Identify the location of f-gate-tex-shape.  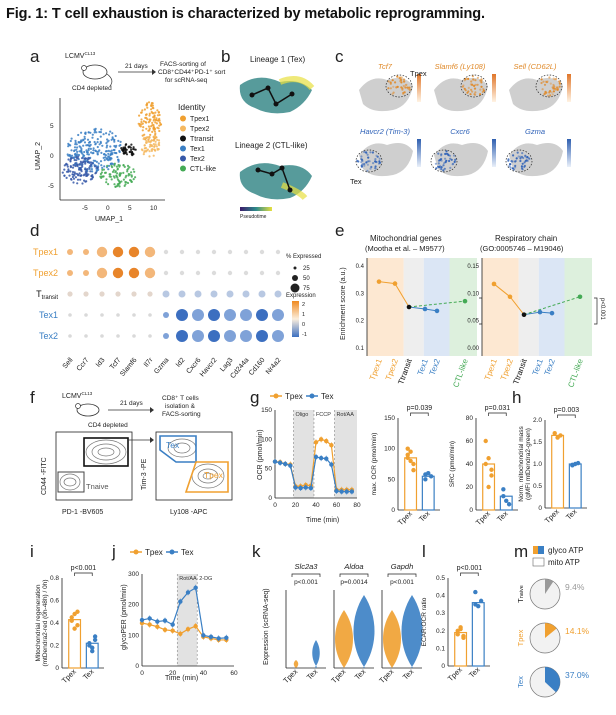
(178, 449).